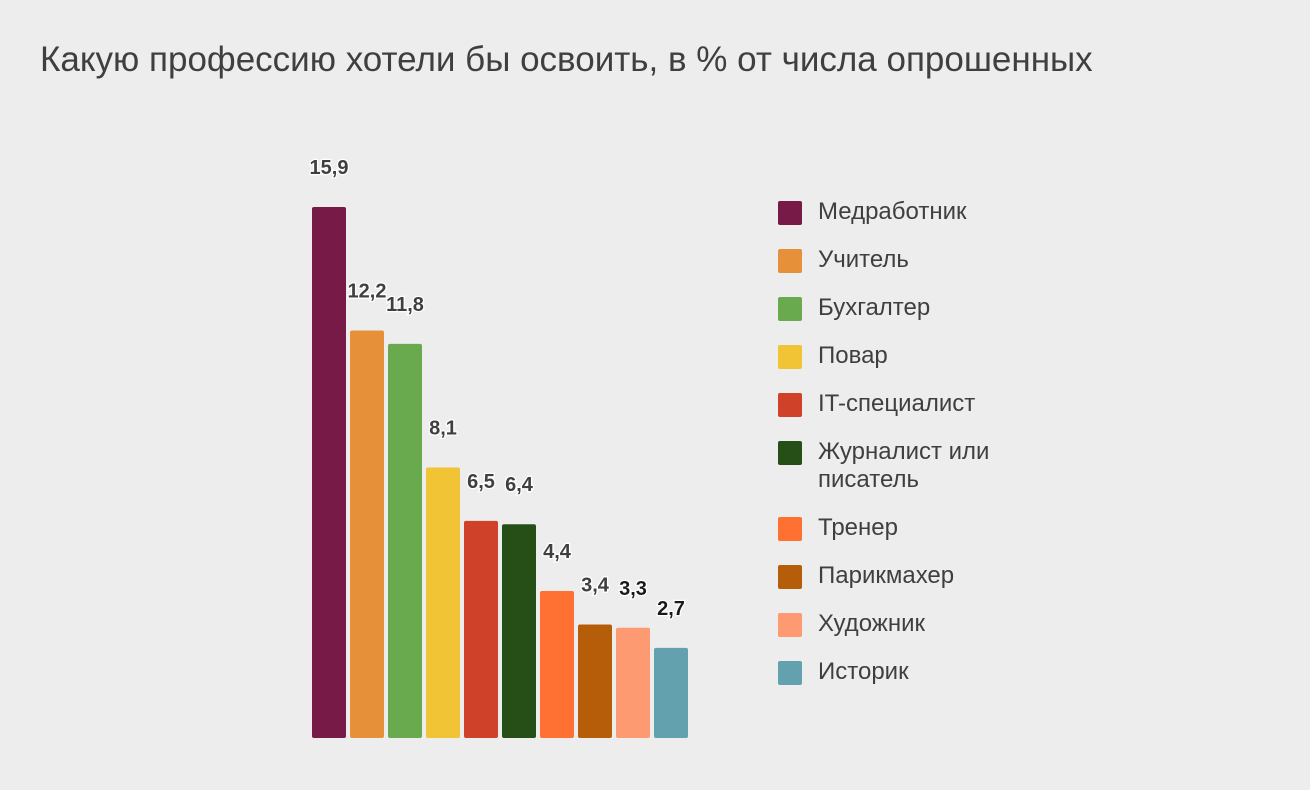 The width and height of the screenshot is (1310, 790). What do you see at coordinates (863, 259) in the screenshot?
I see `legend-label: Учитель` at bounding box center [863, 259].